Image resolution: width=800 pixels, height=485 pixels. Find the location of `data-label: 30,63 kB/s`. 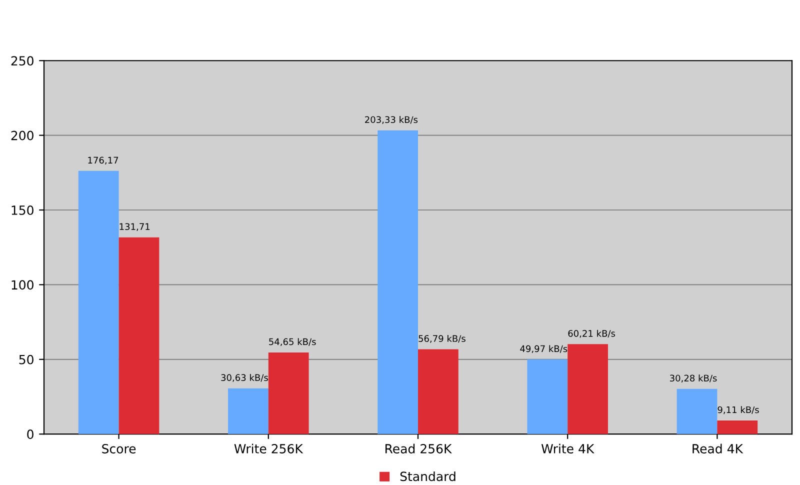

data-label: 30,63 kB/s is located at coordinates (244, 378).